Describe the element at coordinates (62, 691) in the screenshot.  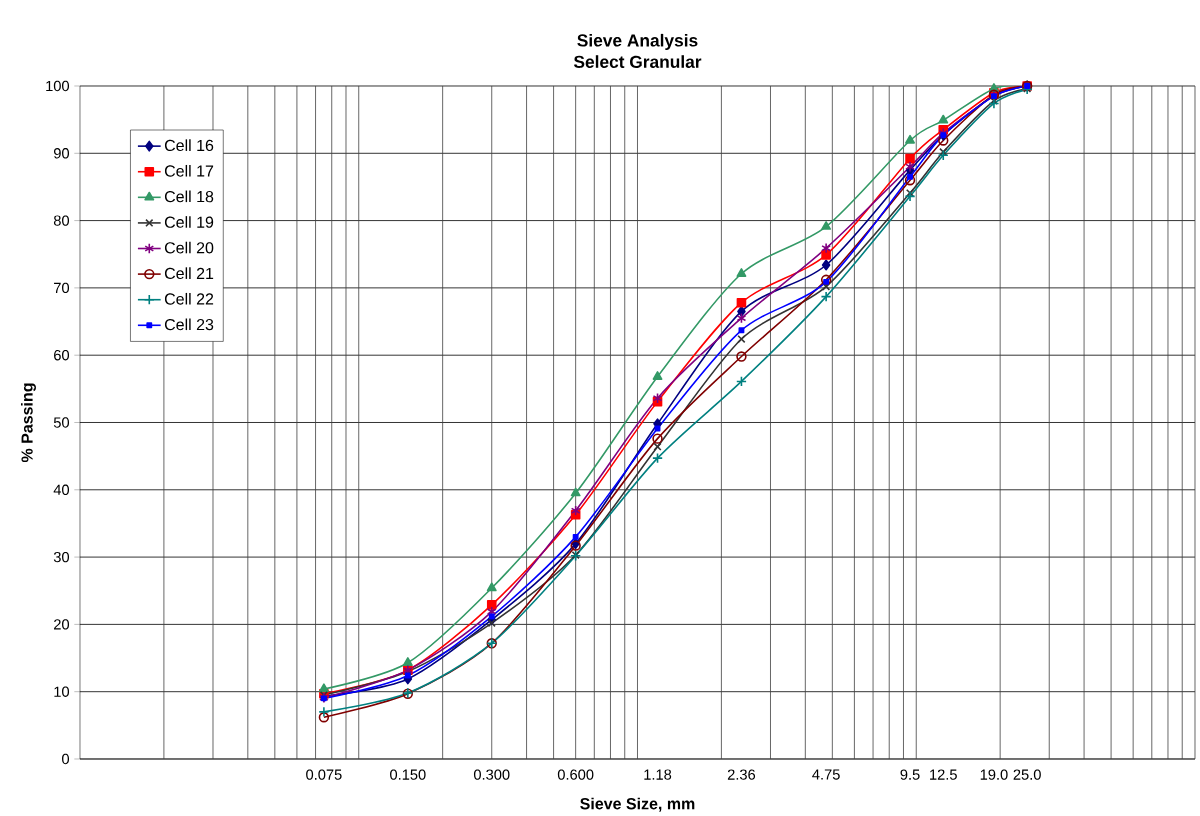
I see `y-tick-label: 10` at that location.